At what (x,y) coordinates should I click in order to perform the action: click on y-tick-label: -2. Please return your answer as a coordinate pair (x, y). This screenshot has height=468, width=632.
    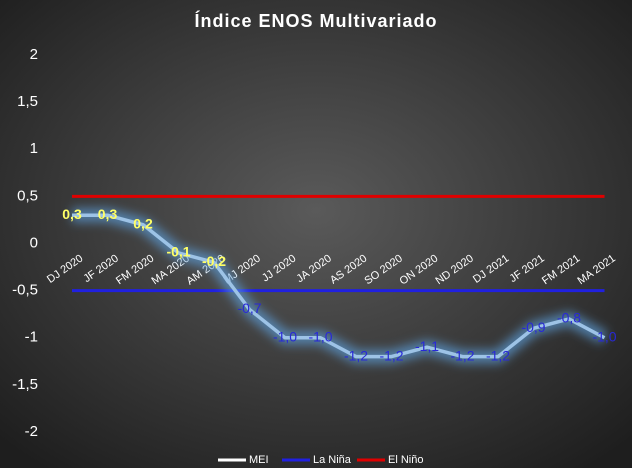
    Looking at the image, I should click on (31, 431).